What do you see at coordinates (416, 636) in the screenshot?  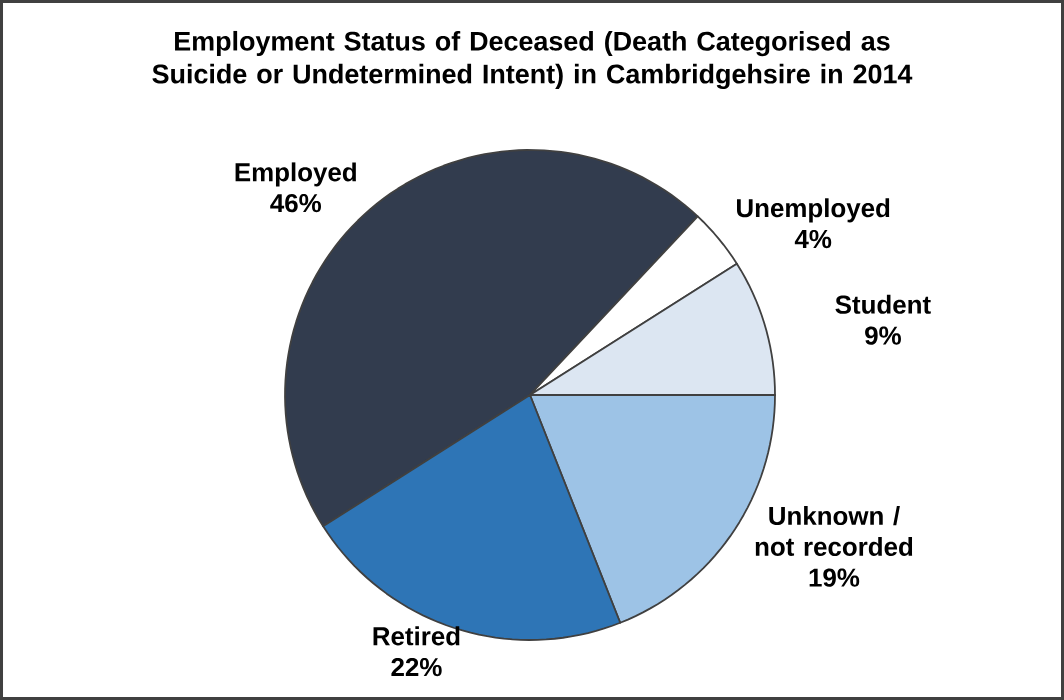 I see `slice-label: Retired` at bounding box center [416, 636].